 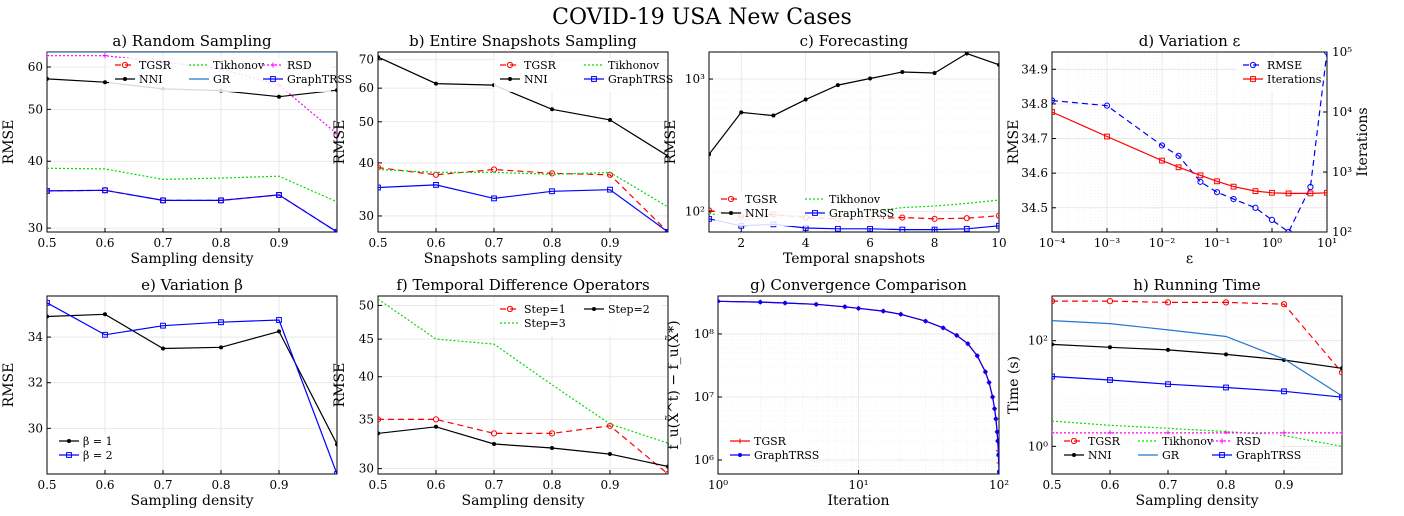 What do you see at coordinates (493, 243) in the screenshot?
I see `x-tick-label: 0.7` at bounding box center [493, 243].